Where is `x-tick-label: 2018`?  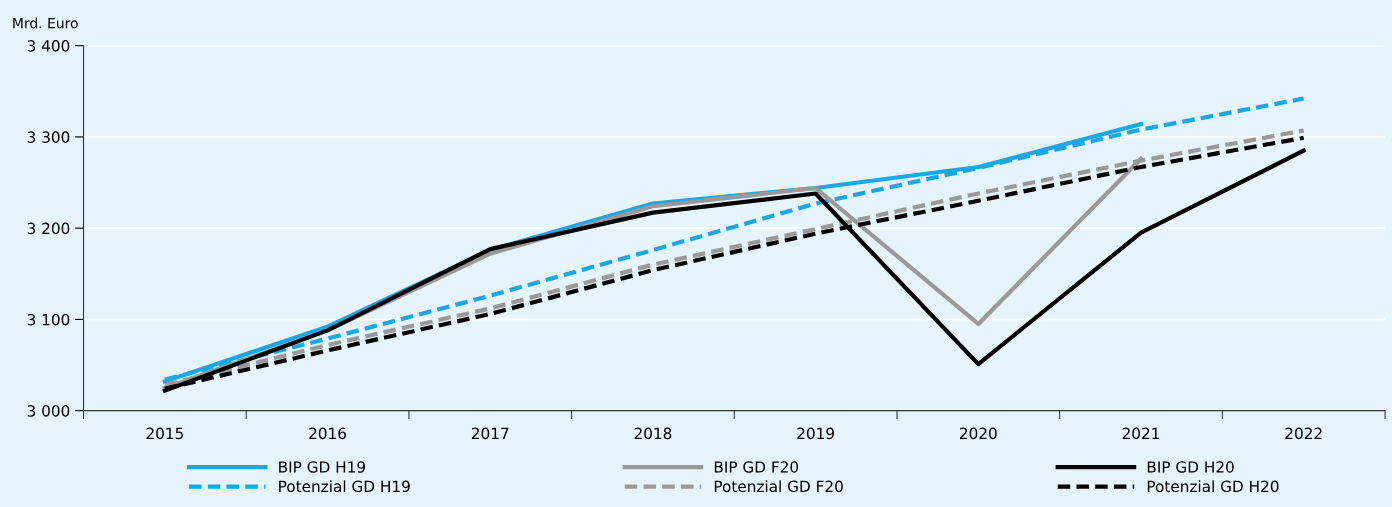 x-tick-label: 2018 is located at coordinates (653, 433).